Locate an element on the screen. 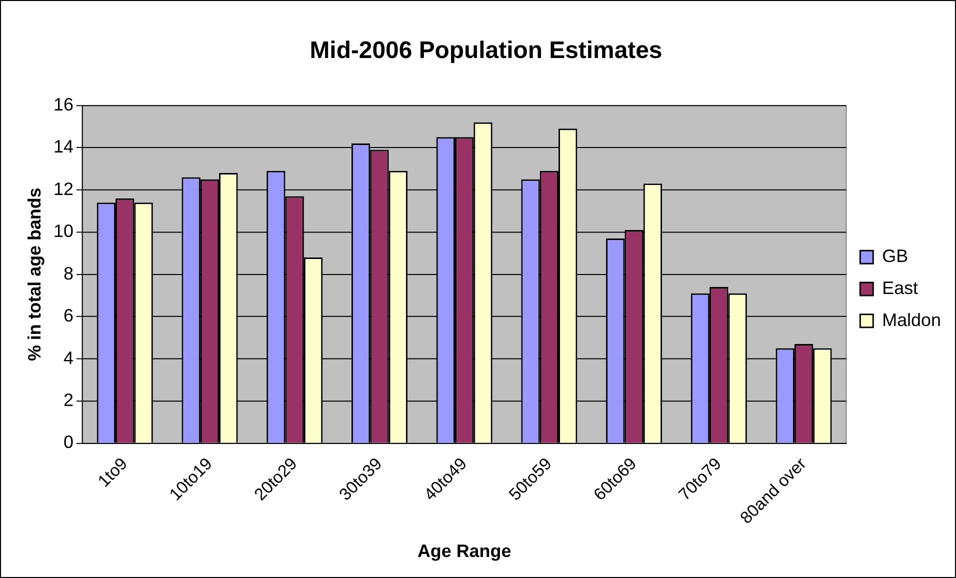 The image size is (956, 578). y-tick-label: 12 is located at coordinates (64, 188).